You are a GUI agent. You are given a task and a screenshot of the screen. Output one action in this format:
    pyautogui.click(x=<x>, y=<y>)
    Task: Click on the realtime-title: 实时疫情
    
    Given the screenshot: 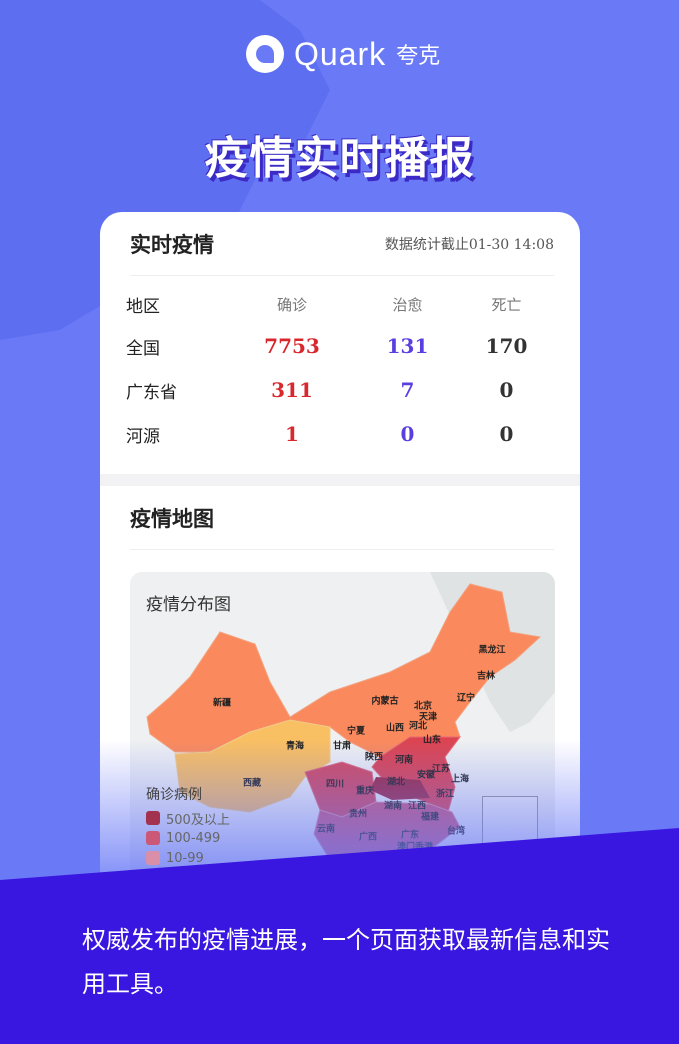 What is the action you would take?
    pyautogui.click(x=172, y=244)
    